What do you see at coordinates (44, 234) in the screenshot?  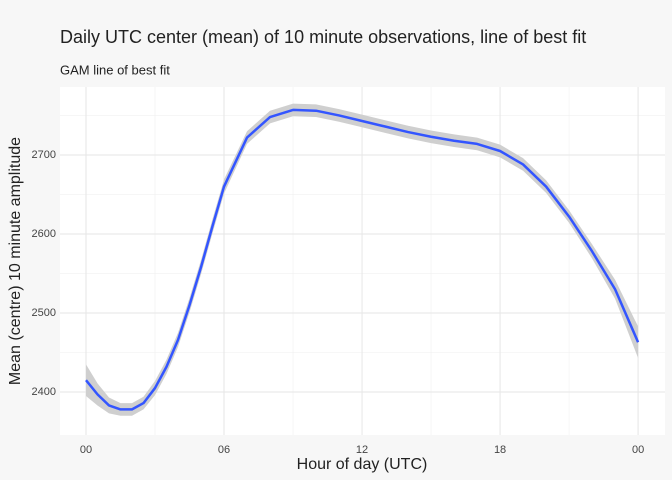 I see `y-tick-label: 2600` at bounding box center [44, 234].